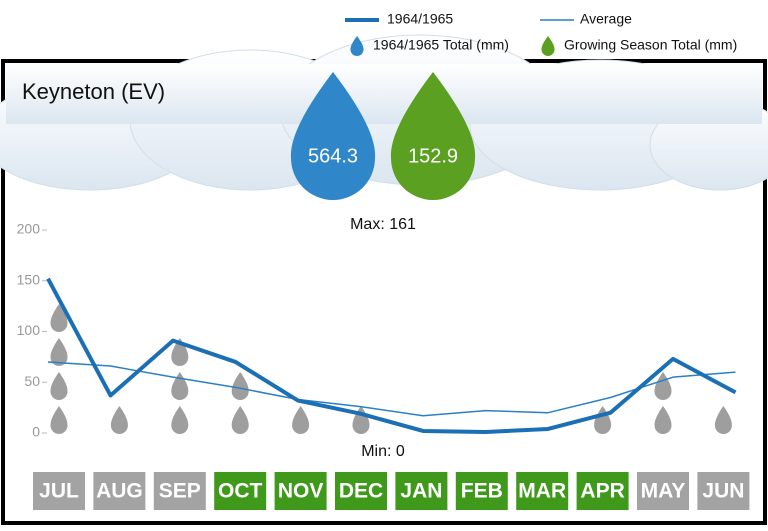  I want to click on x-tick-label: NOV, so click(301, 491).